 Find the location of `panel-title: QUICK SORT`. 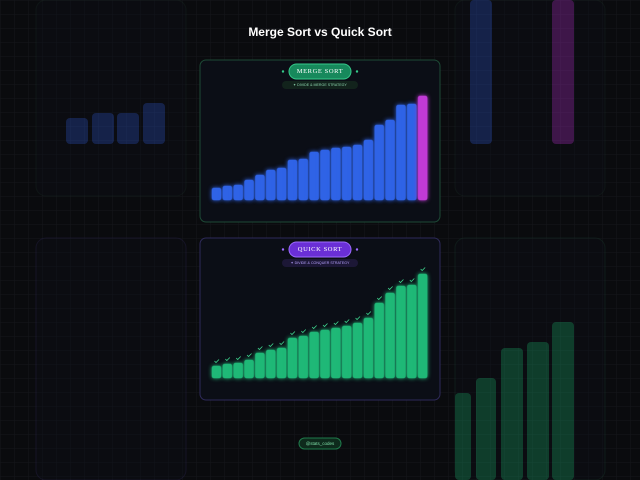

panel-title: QUICK SORT is located at coordinates (320, 249).